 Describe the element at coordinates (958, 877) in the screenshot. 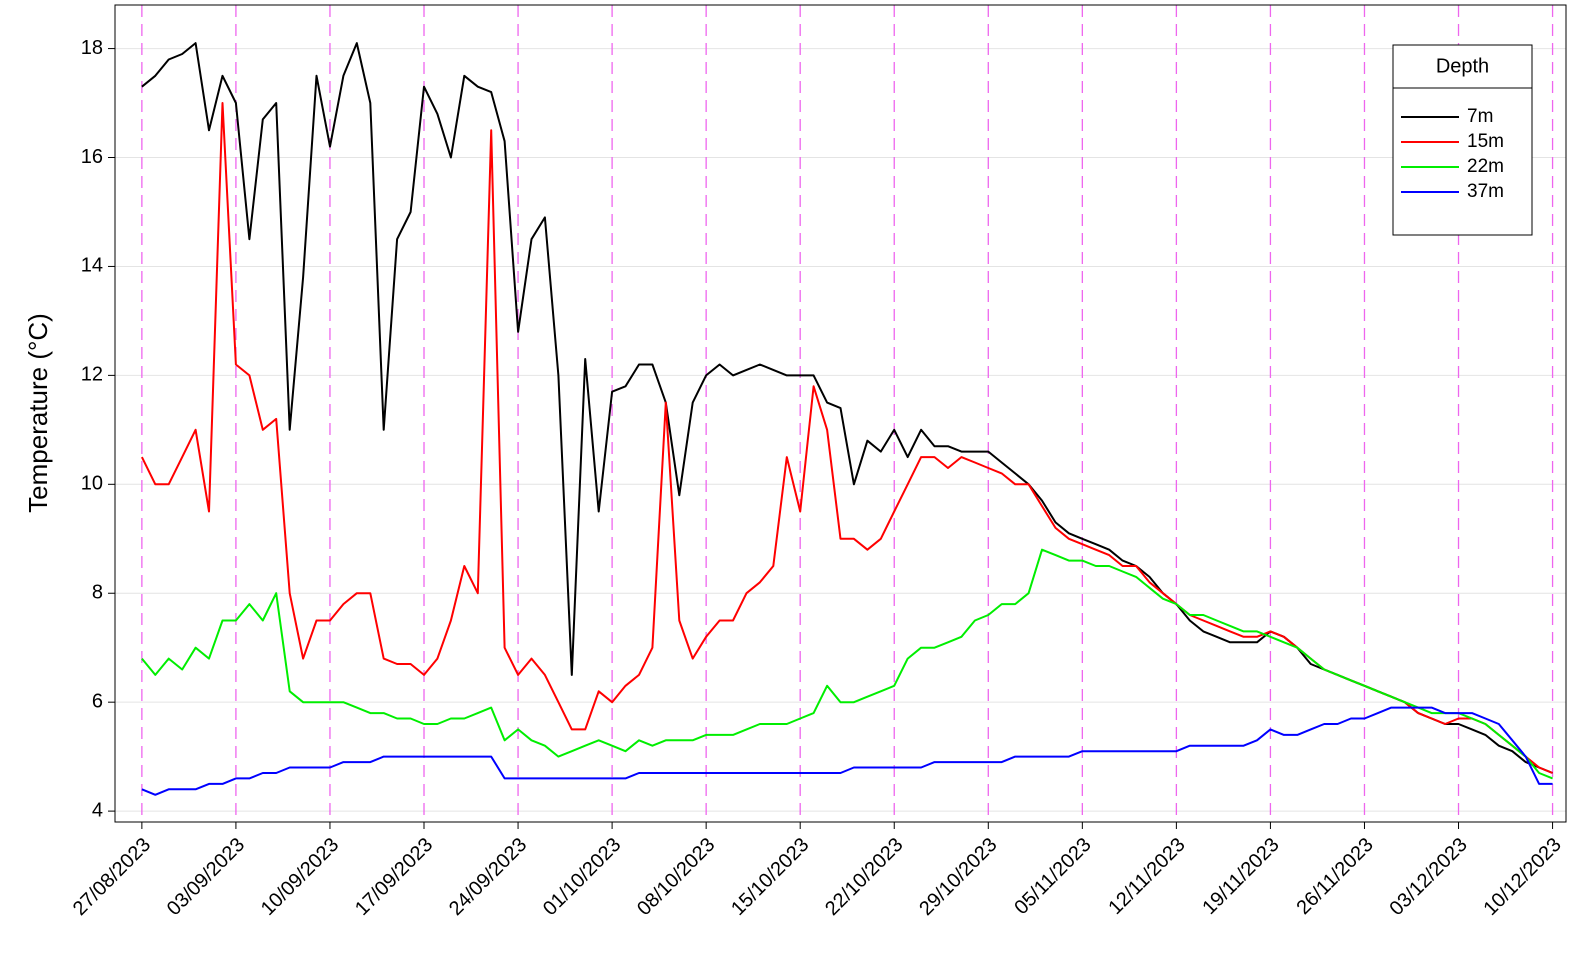

I see `x-tick-label: 29/10/2023` at that location.